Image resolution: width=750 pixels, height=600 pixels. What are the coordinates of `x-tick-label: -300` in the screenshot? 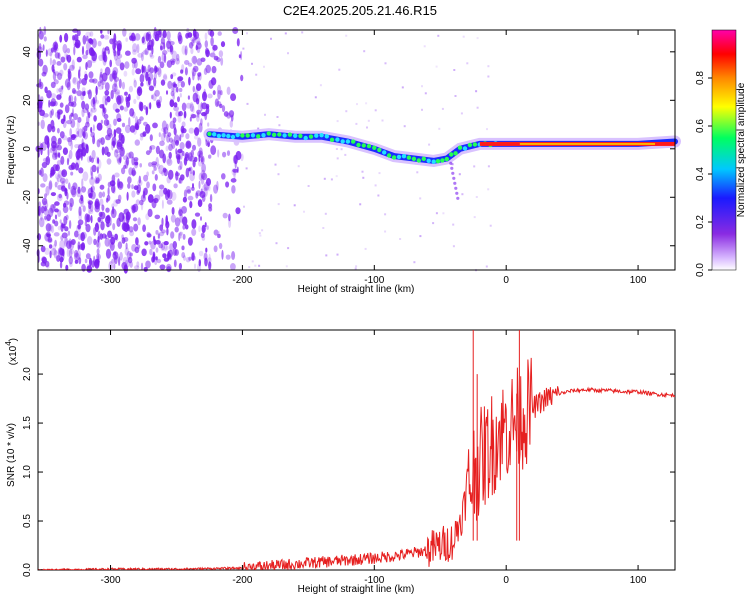 It's located at (111, 280).